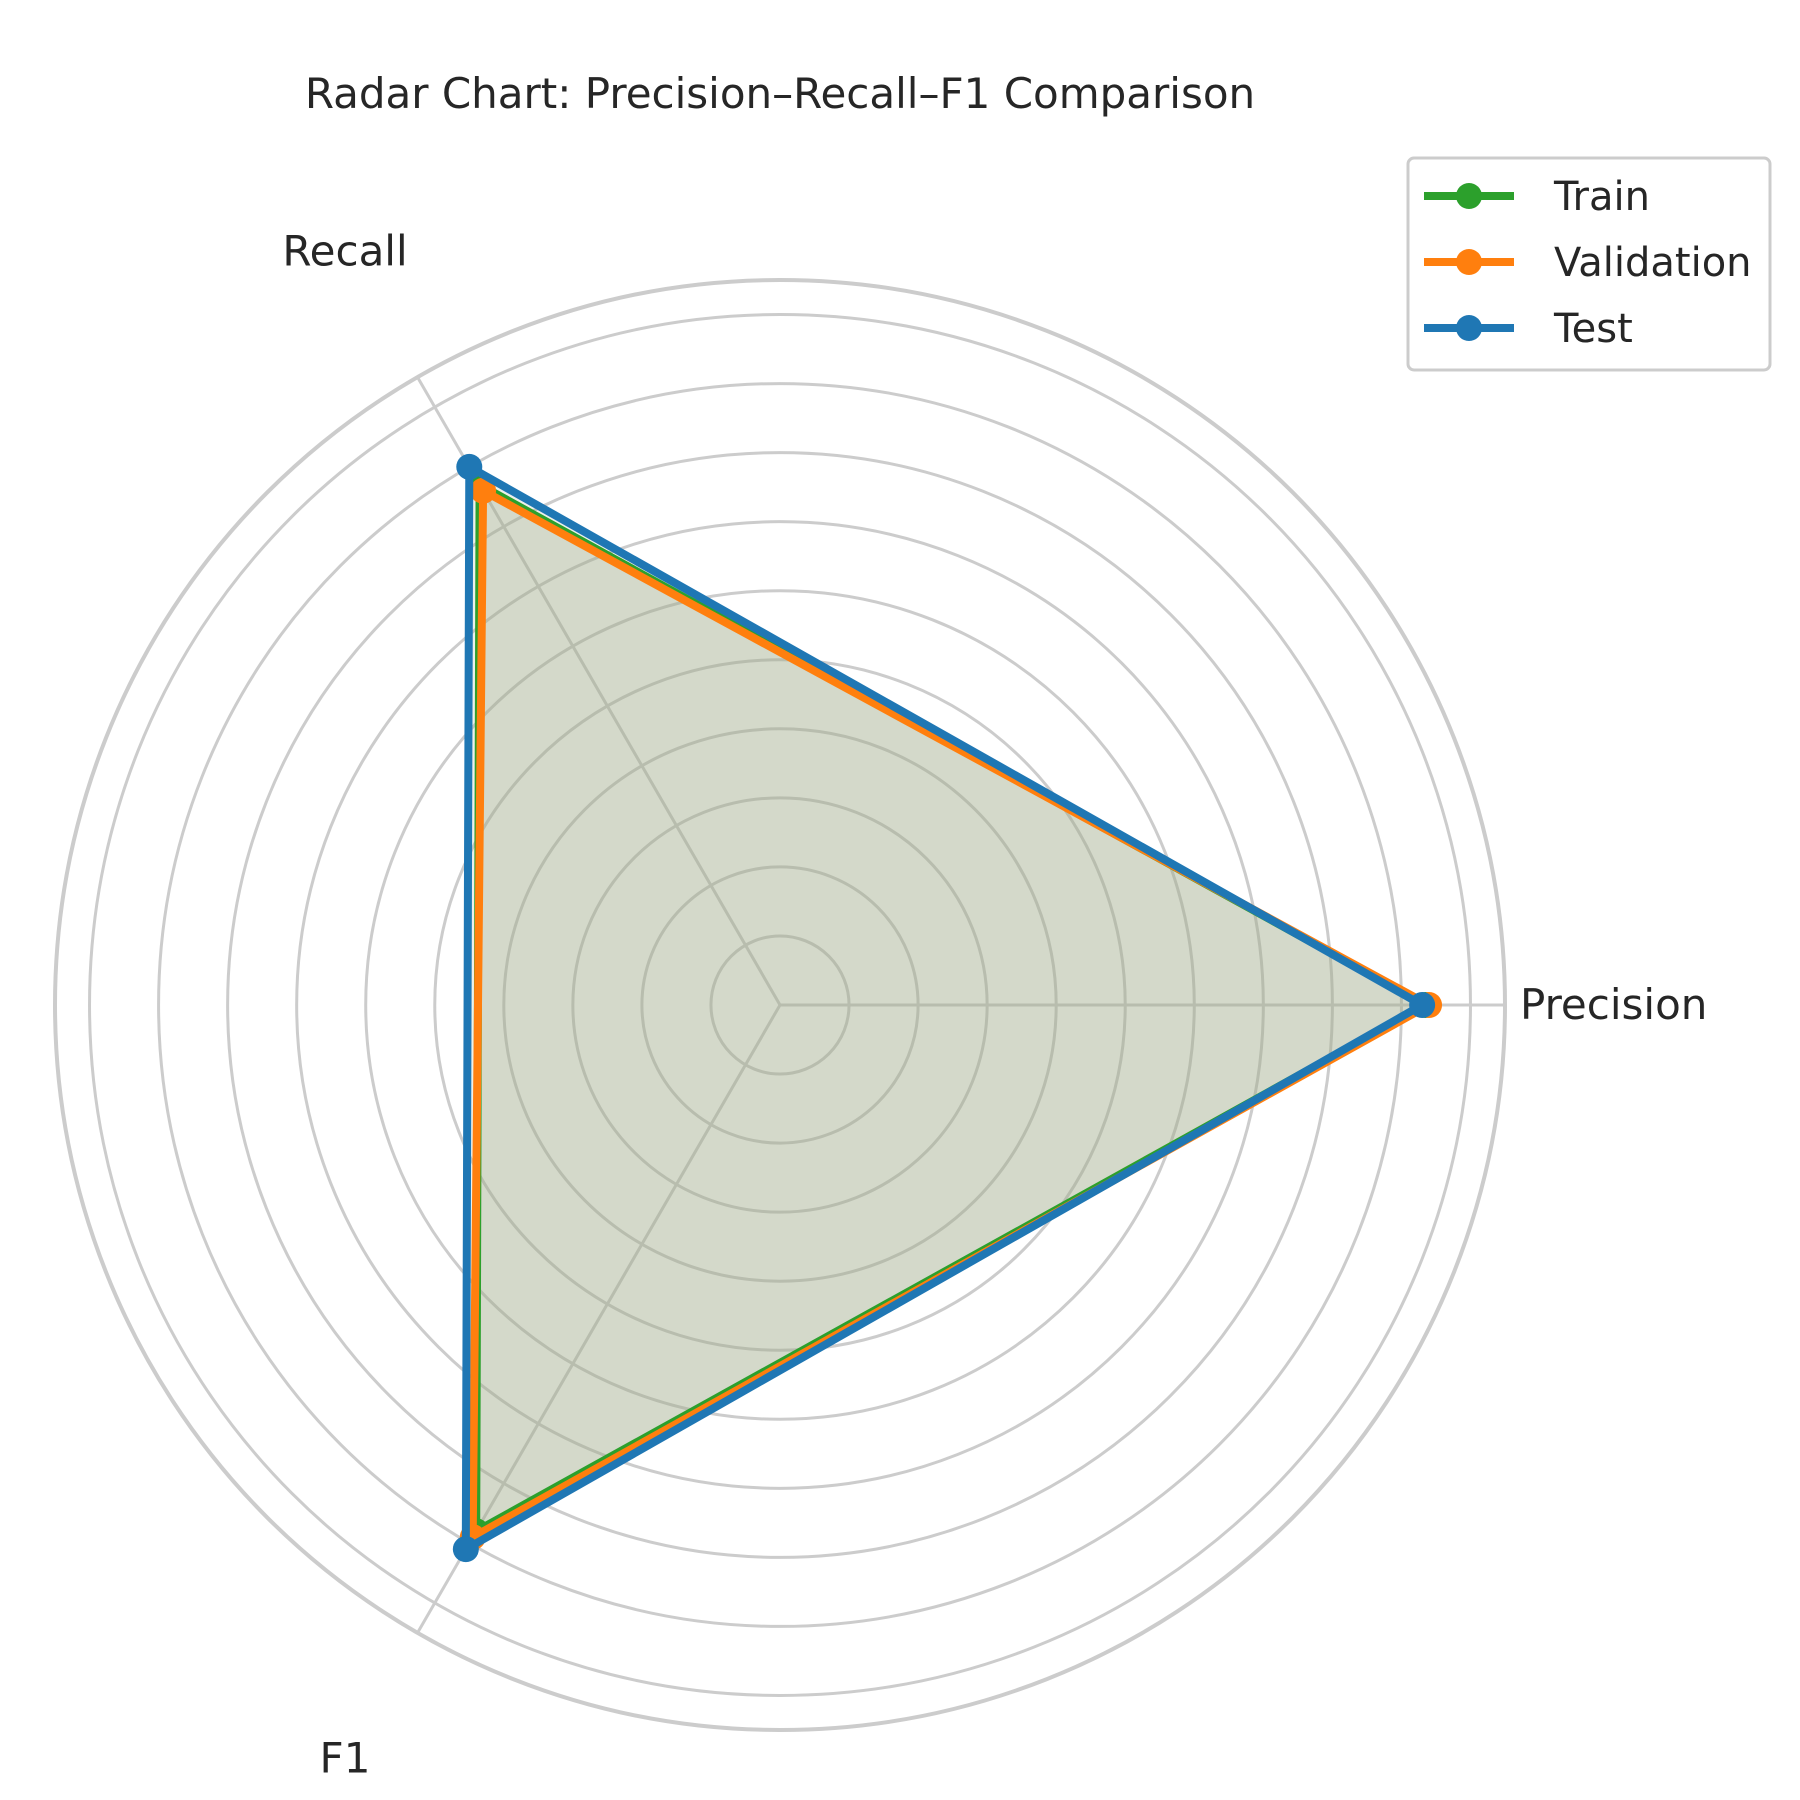  Describe the element at coordinates (1469, 328) in the screenshot. I see `legend-swatch-marker-test` at that location.